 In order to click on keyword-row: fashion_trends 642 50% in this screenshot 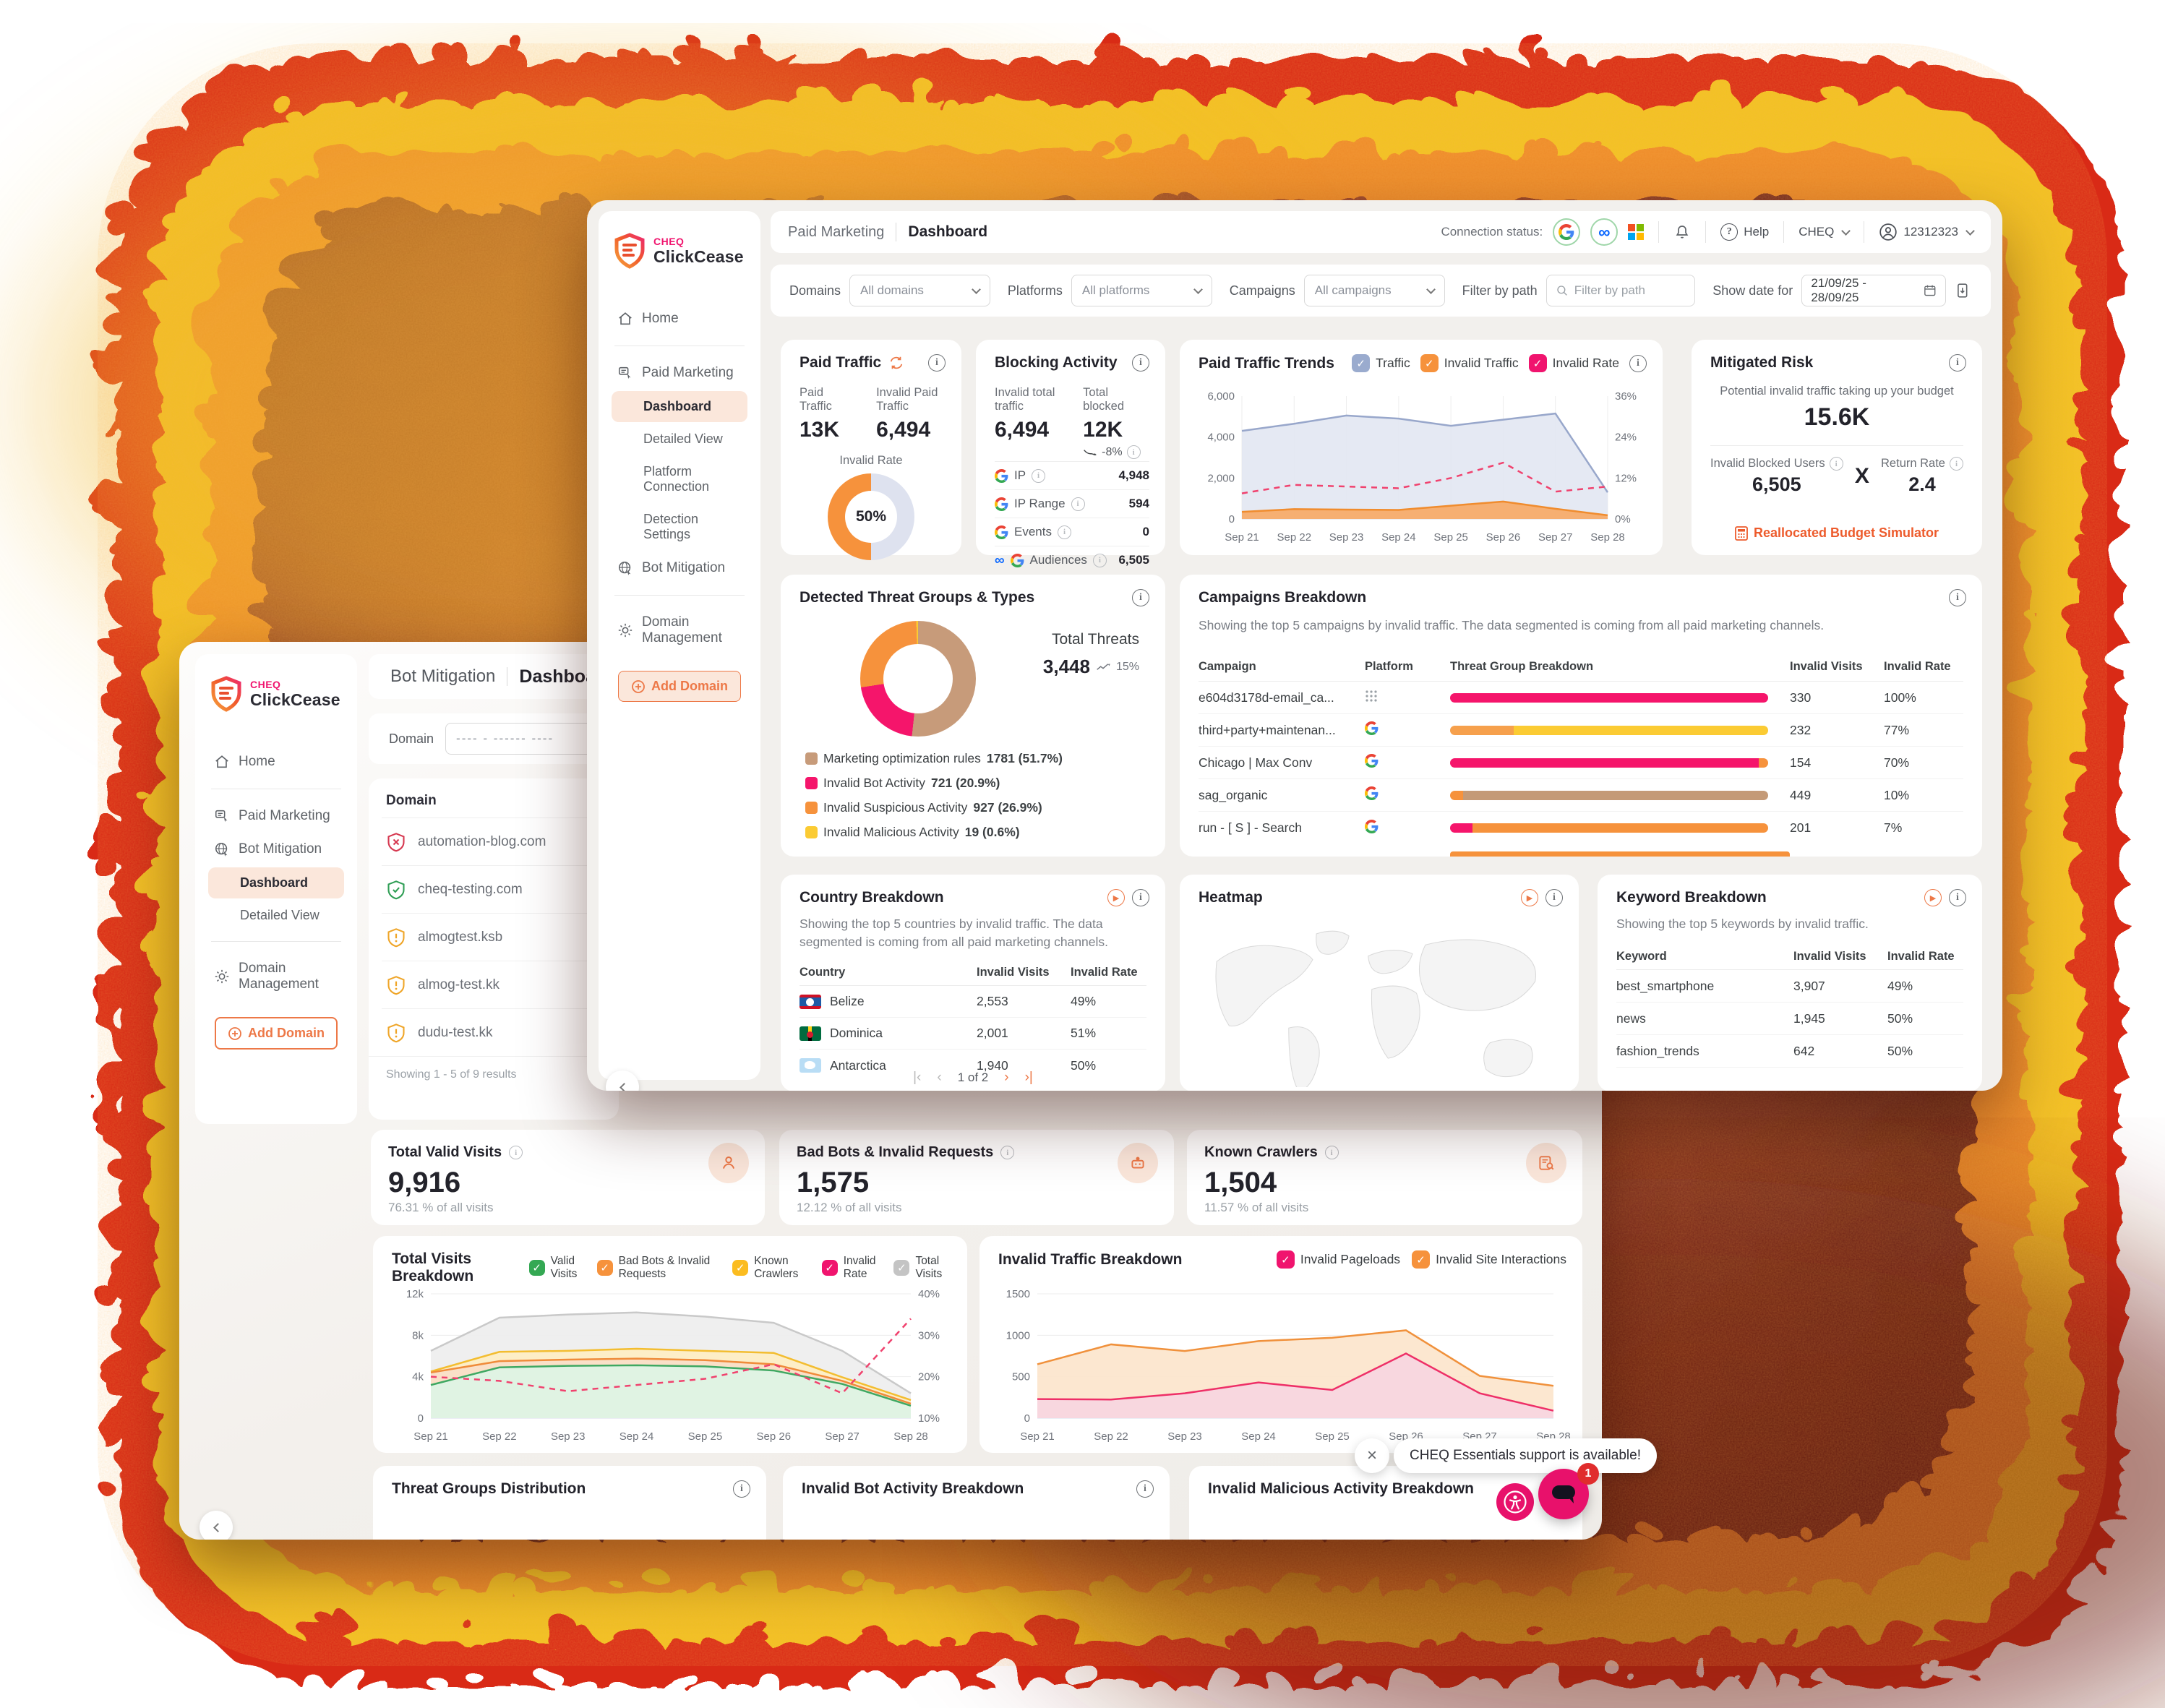, I will do `click(1789, 1051)`.